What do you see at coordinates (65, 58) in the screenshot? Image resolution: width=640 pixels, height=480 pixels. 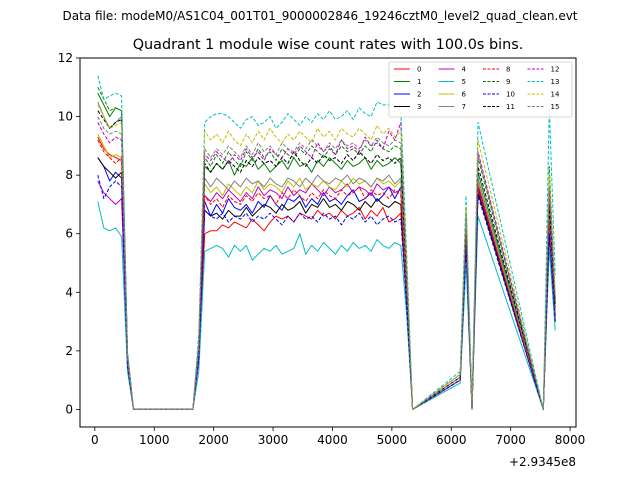 I see `y-tick-label: 12` at bounding box center [65, 58].